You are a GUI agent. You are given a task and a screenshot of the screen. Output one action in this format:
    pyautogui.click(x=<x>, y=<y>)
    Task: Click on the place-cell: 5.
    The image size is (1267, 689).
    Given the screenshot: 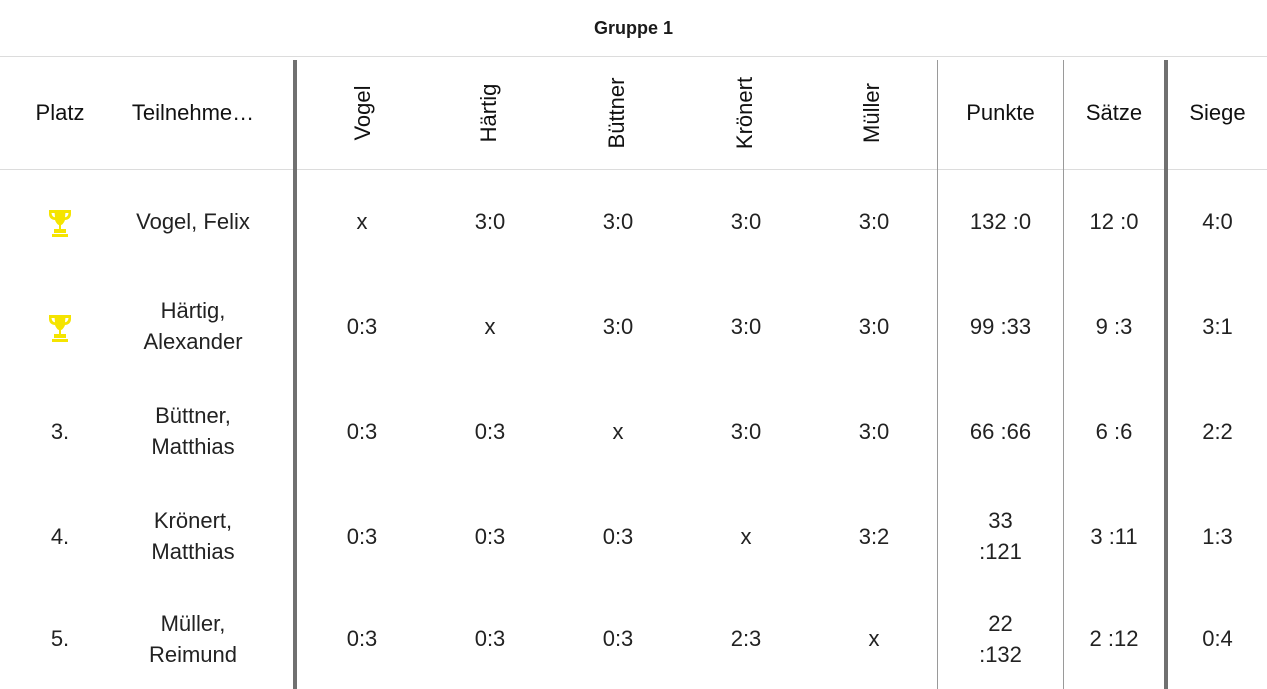 What is the action you would take?
    pyautogui.click(x=60, y=639)
    